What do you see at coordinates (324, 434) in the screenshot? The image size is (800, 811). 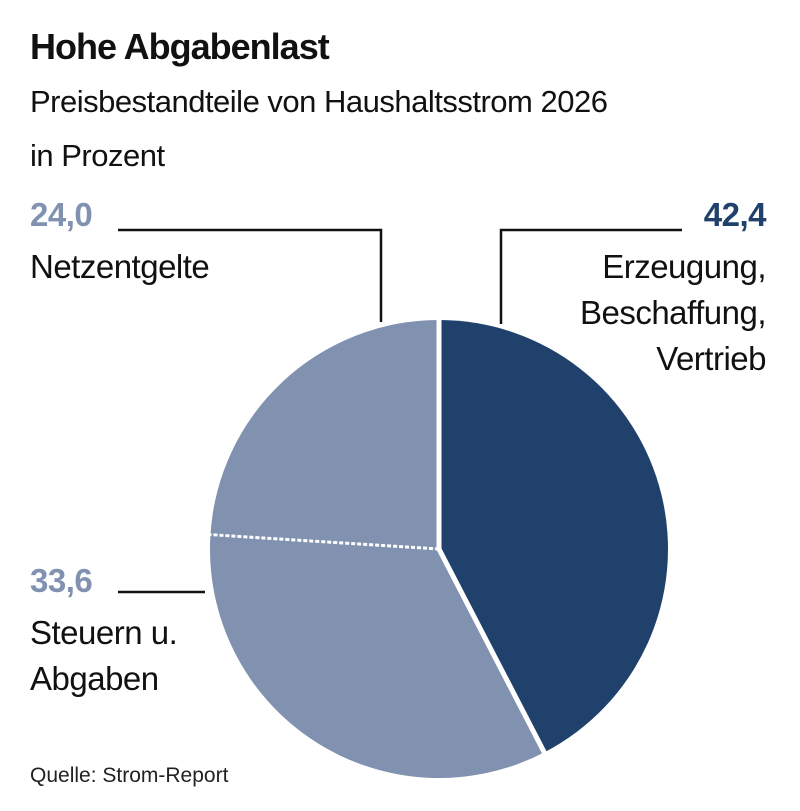 I see `slice-netzentgelte` at bounding box center [324, 434].